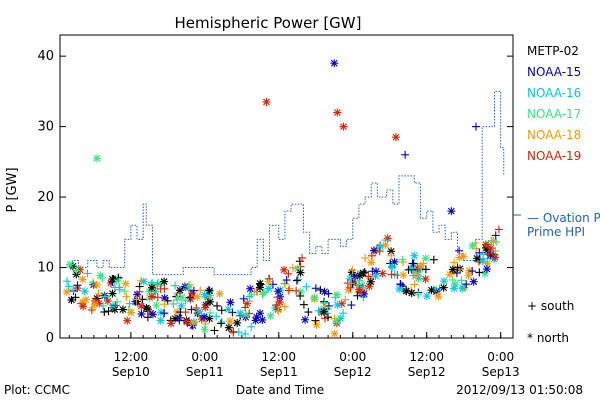 Image resolution: width=600 pixels, height=400 pixels. What do you see at coordinates (556, 232) in the screenshot?
I see `ovation-legend-label-2: Prime HPI` at bounding box center [556, 232].